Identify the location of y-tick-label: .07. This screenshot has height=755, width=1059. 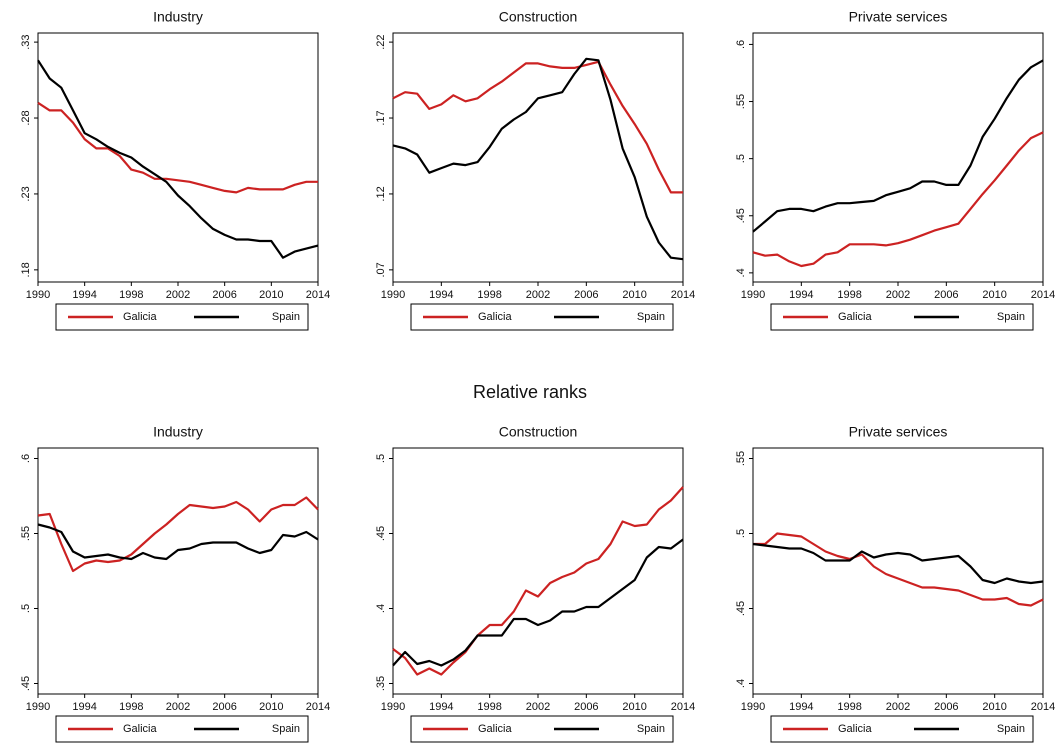
(381, 269).